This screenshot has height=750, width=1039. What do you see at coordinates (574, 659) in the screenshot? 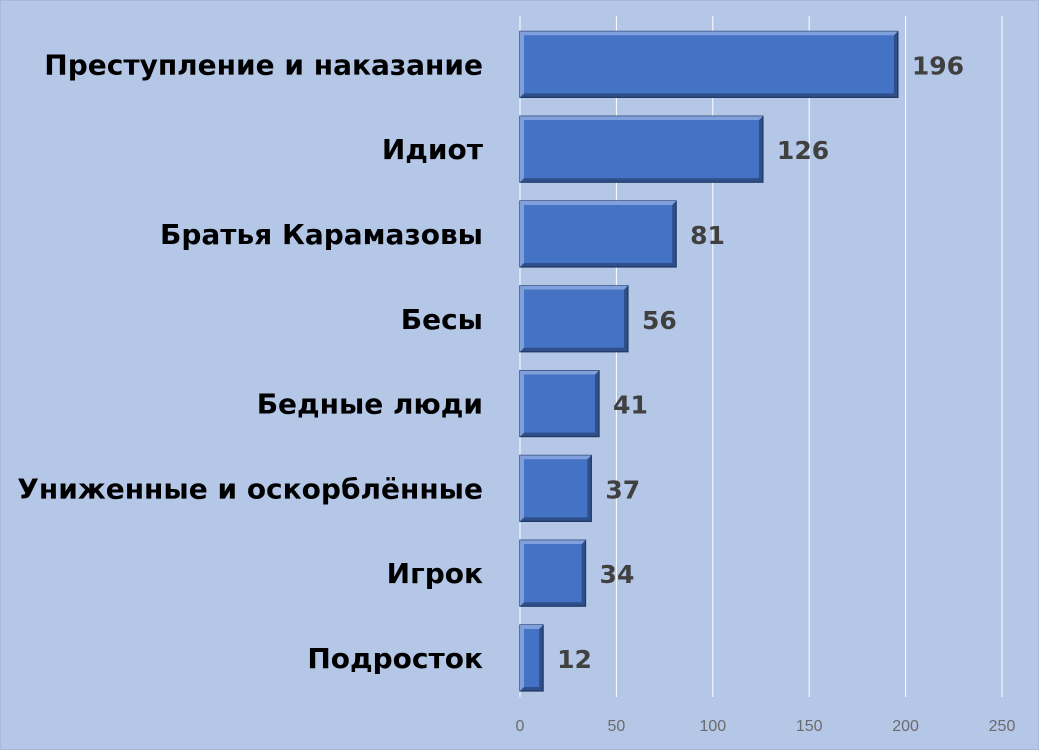
I see `data-label-8: 12` at bounding box center [574, 659].